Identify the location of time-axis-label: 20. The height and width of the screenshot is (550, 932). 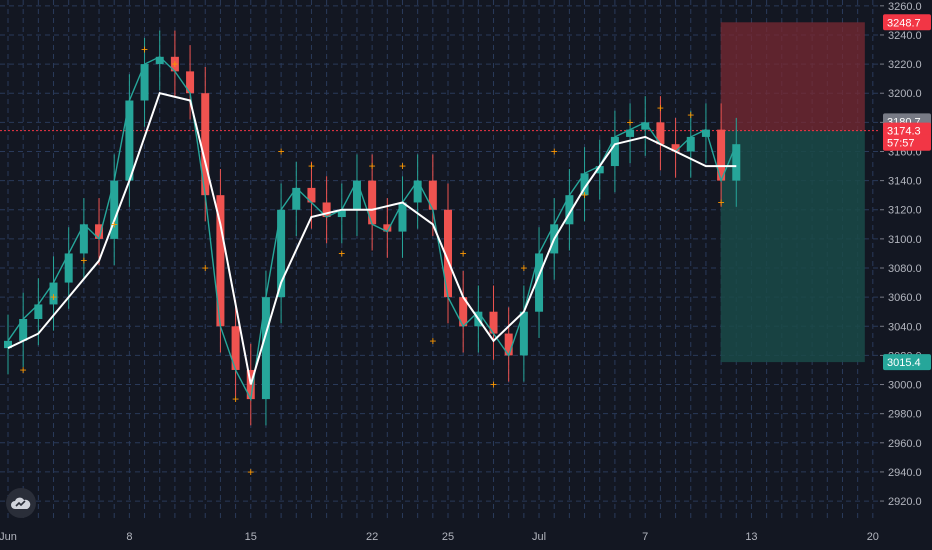
(873, 537).